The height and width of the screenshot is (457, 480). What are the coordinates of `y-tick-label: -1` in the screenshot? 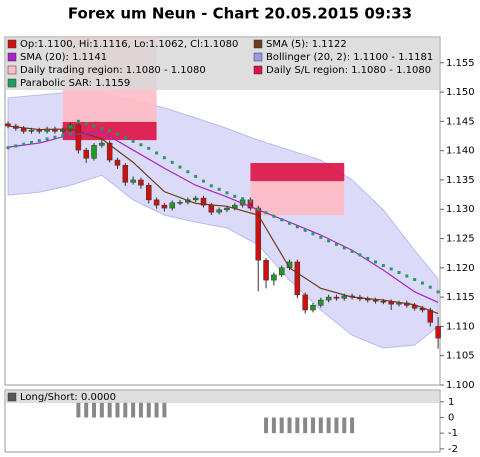 It's located at (453, 433).